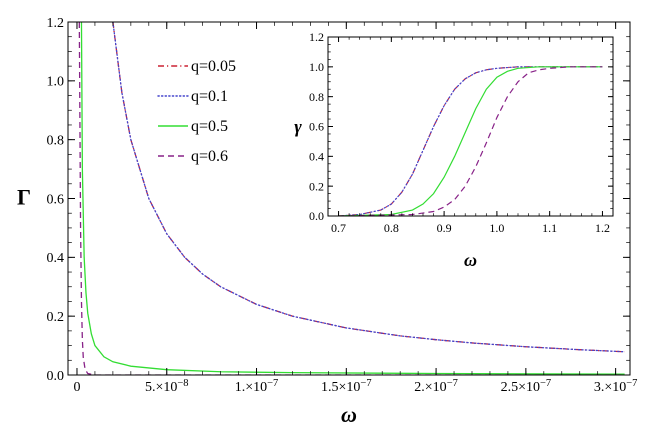 The width and height of the screenshot is (669, 435). Describe the element at coordinates (209, 96) in the screenshot. I see `legend-label-2: q=0.1` at that location.